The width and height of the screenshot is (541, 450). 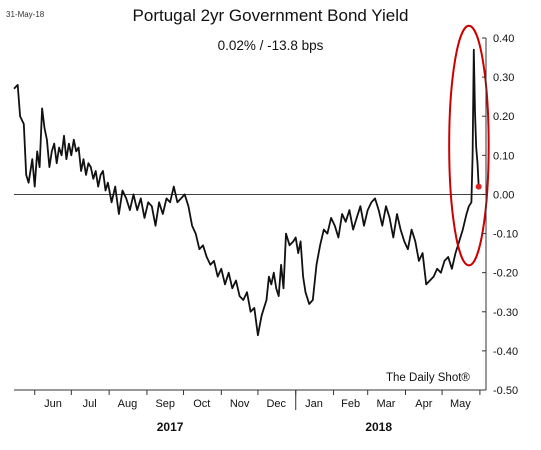 I want to click on x-month-label: Mar, so click(x=386, y=404).